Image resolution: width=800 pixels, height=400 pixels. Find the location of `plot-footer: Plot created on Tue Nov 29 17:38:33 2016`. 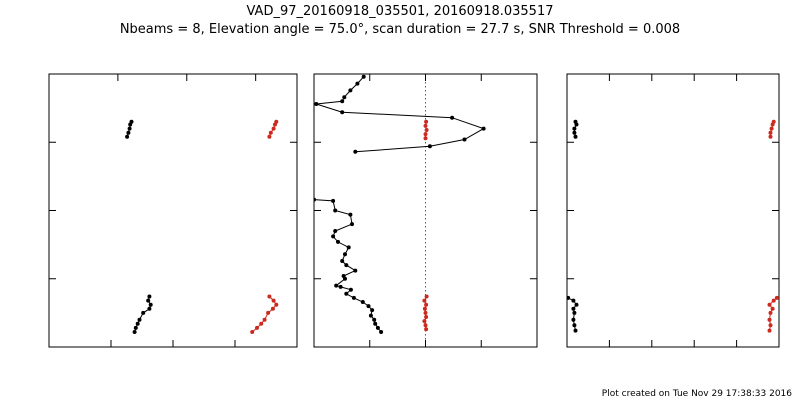

plot-footer: Plot created on Tue Nov 29 17:38:33 2016 is located at coordinates (697, 394).